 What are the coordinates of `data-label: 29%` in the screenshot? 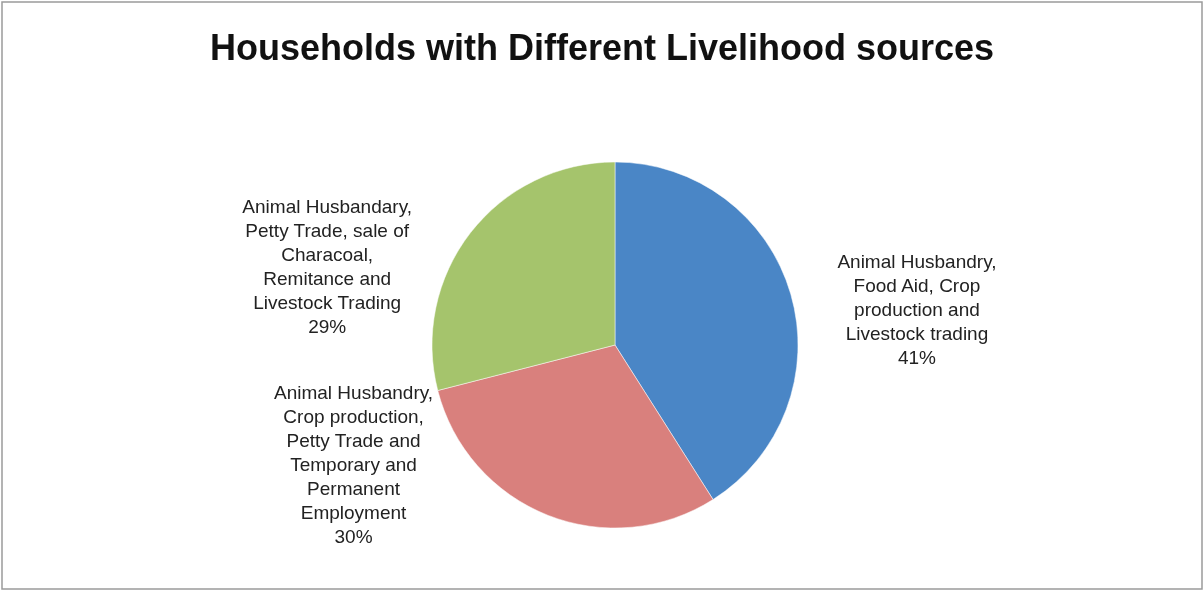 It's located at (327, 327).